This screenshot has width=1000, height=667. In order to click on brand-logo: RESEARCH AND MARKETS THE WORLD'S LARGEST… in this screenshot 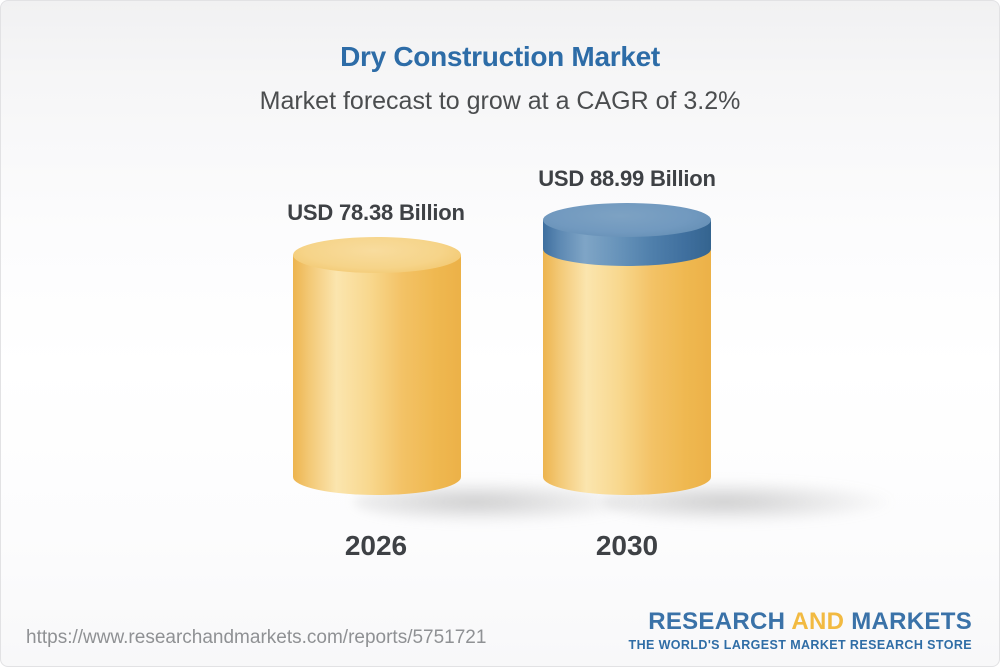, I will do `click(800, 631)`.